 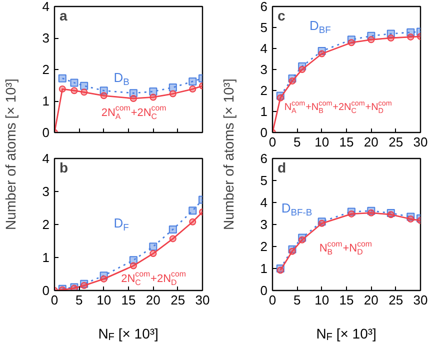 I want to click on chart-title: a, so click(x=64, y=16).